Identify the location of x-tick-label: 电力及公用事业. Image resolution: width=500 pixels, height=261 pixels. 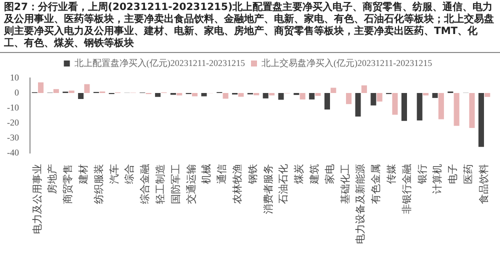
(37, 199).